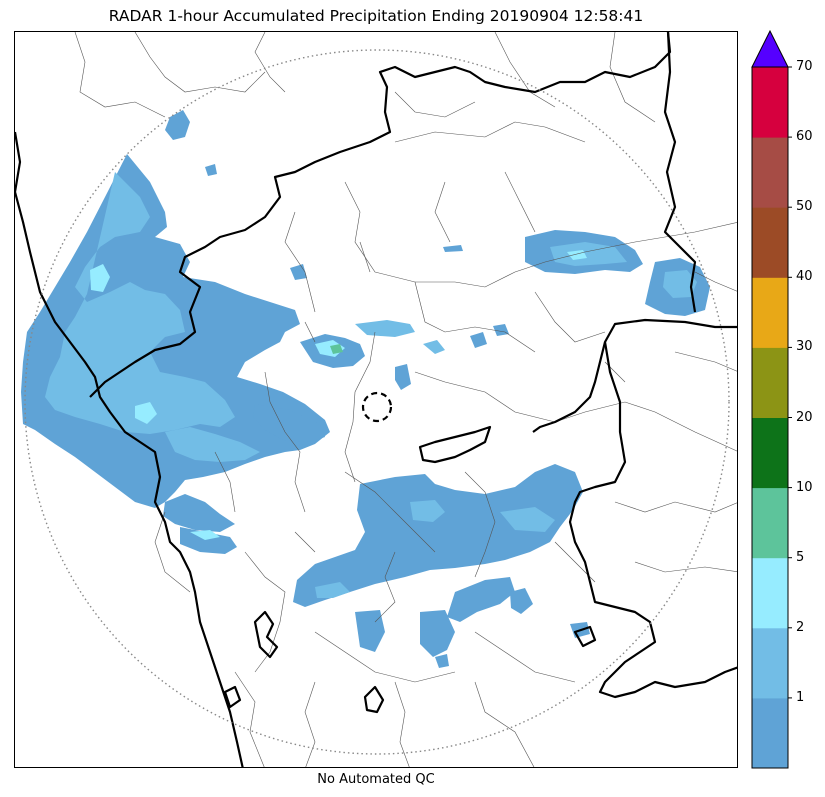  I want to click on colorbar-tick-label: 10, so click(804, 487).